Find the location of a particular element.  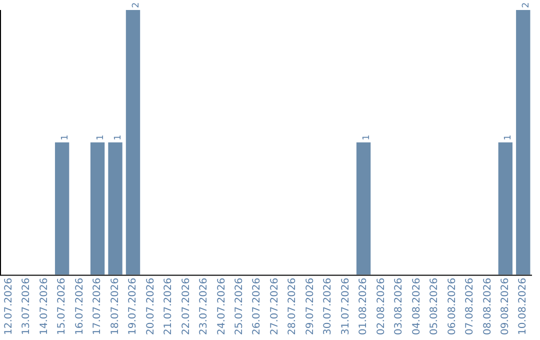

x-tick-label: 18.07.2026 is located at coordinates (115, 307).